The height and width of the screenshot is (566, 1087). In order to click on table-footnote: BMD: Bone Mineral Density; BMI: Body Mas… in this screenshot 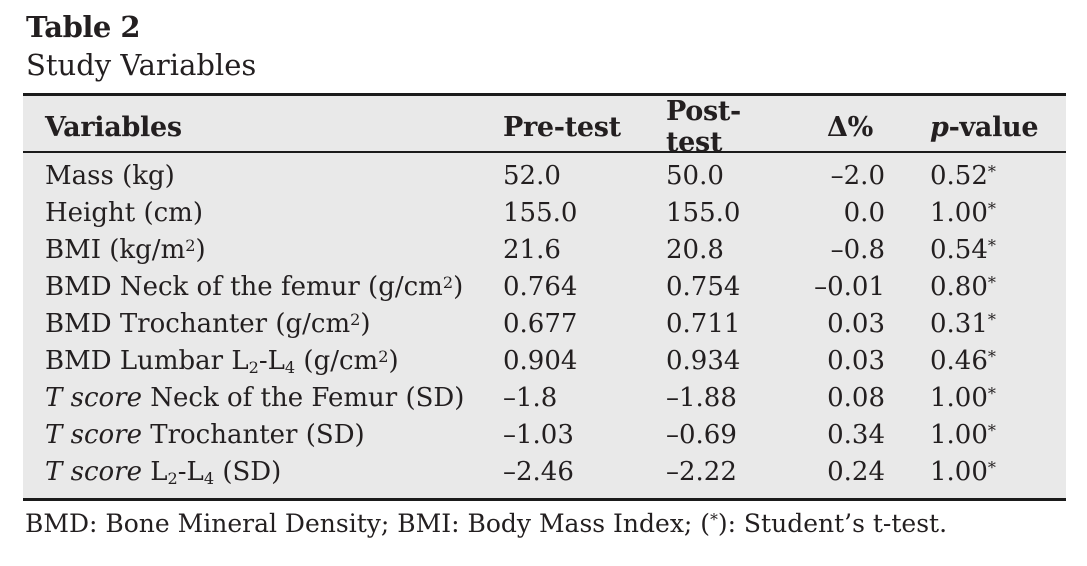, I will do `click(486, 523)`.